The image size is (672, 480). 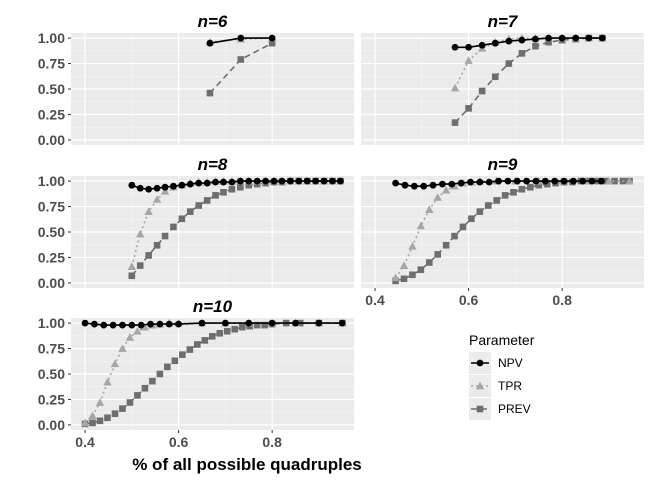 I want to click on y-tick-label: 0.00, so click(x=51, y=283).